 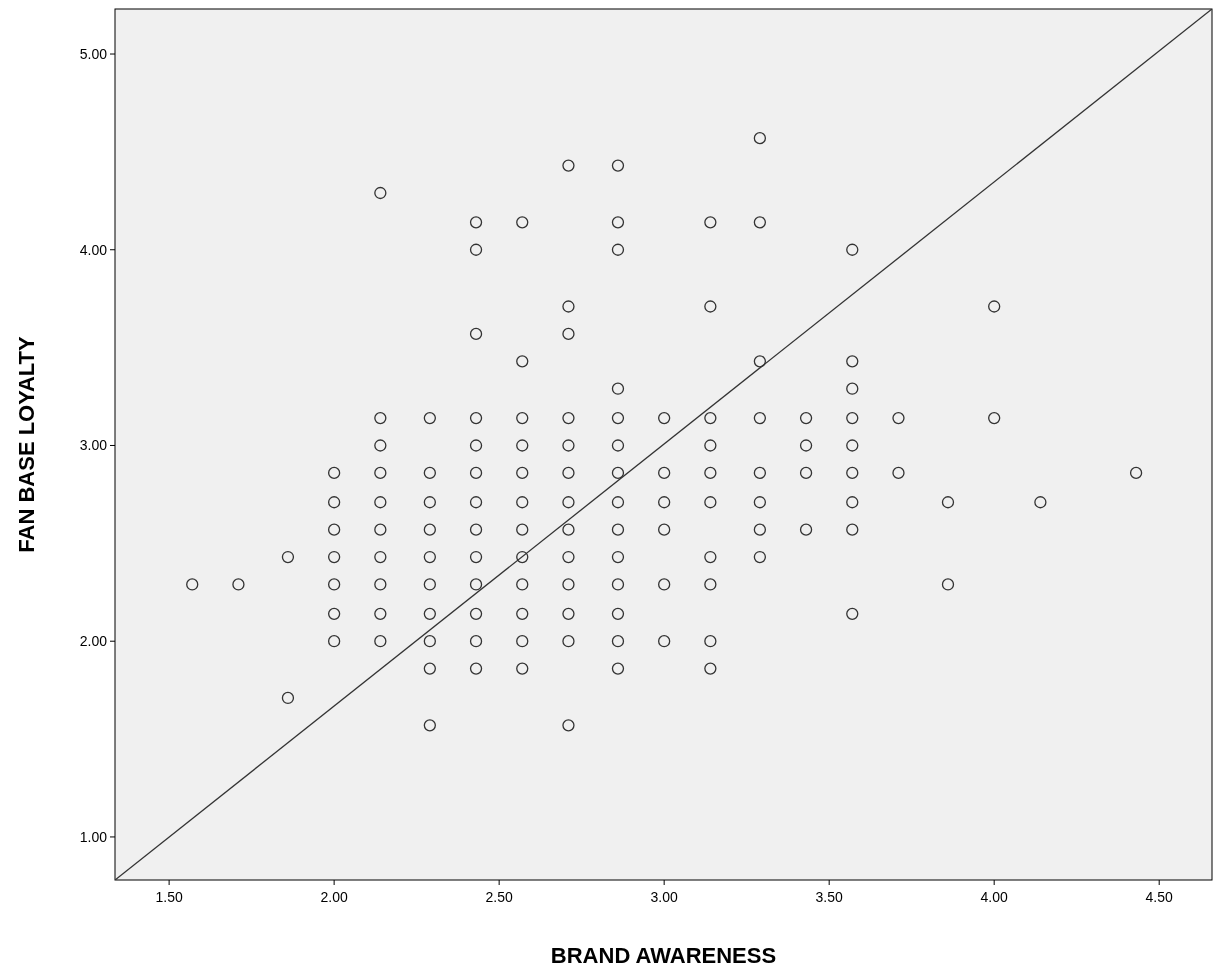 What do you see at coordinates (93, 641) in the screenshot?
I see `y-tick-label: 2.00` at bounding box center [93, 641].